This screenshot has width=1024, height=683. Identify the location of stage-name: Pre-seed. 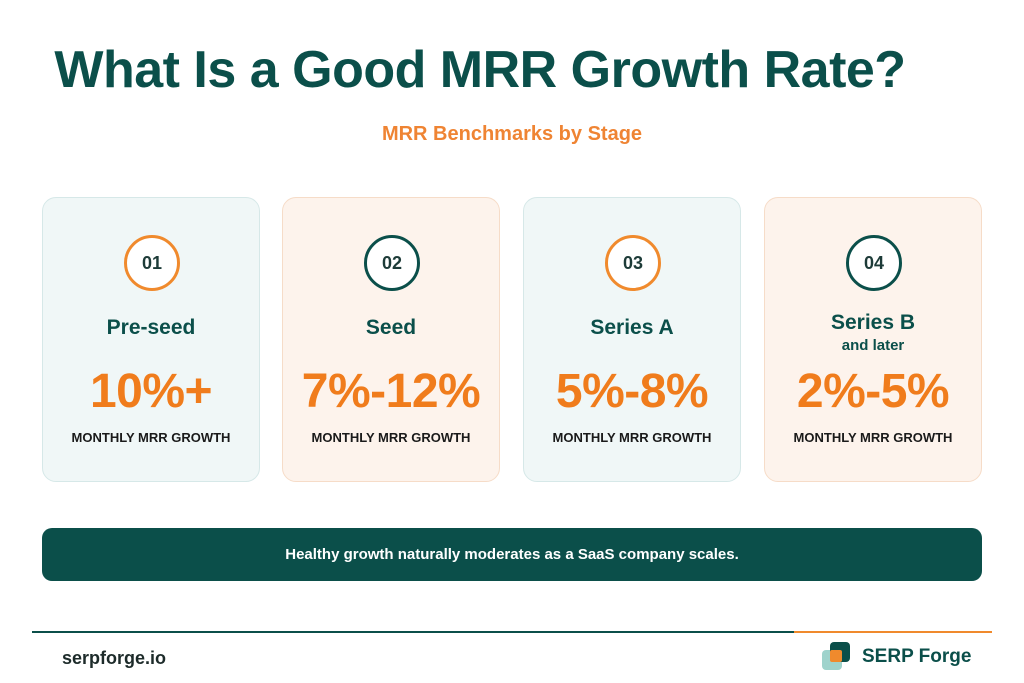
(151, 327).